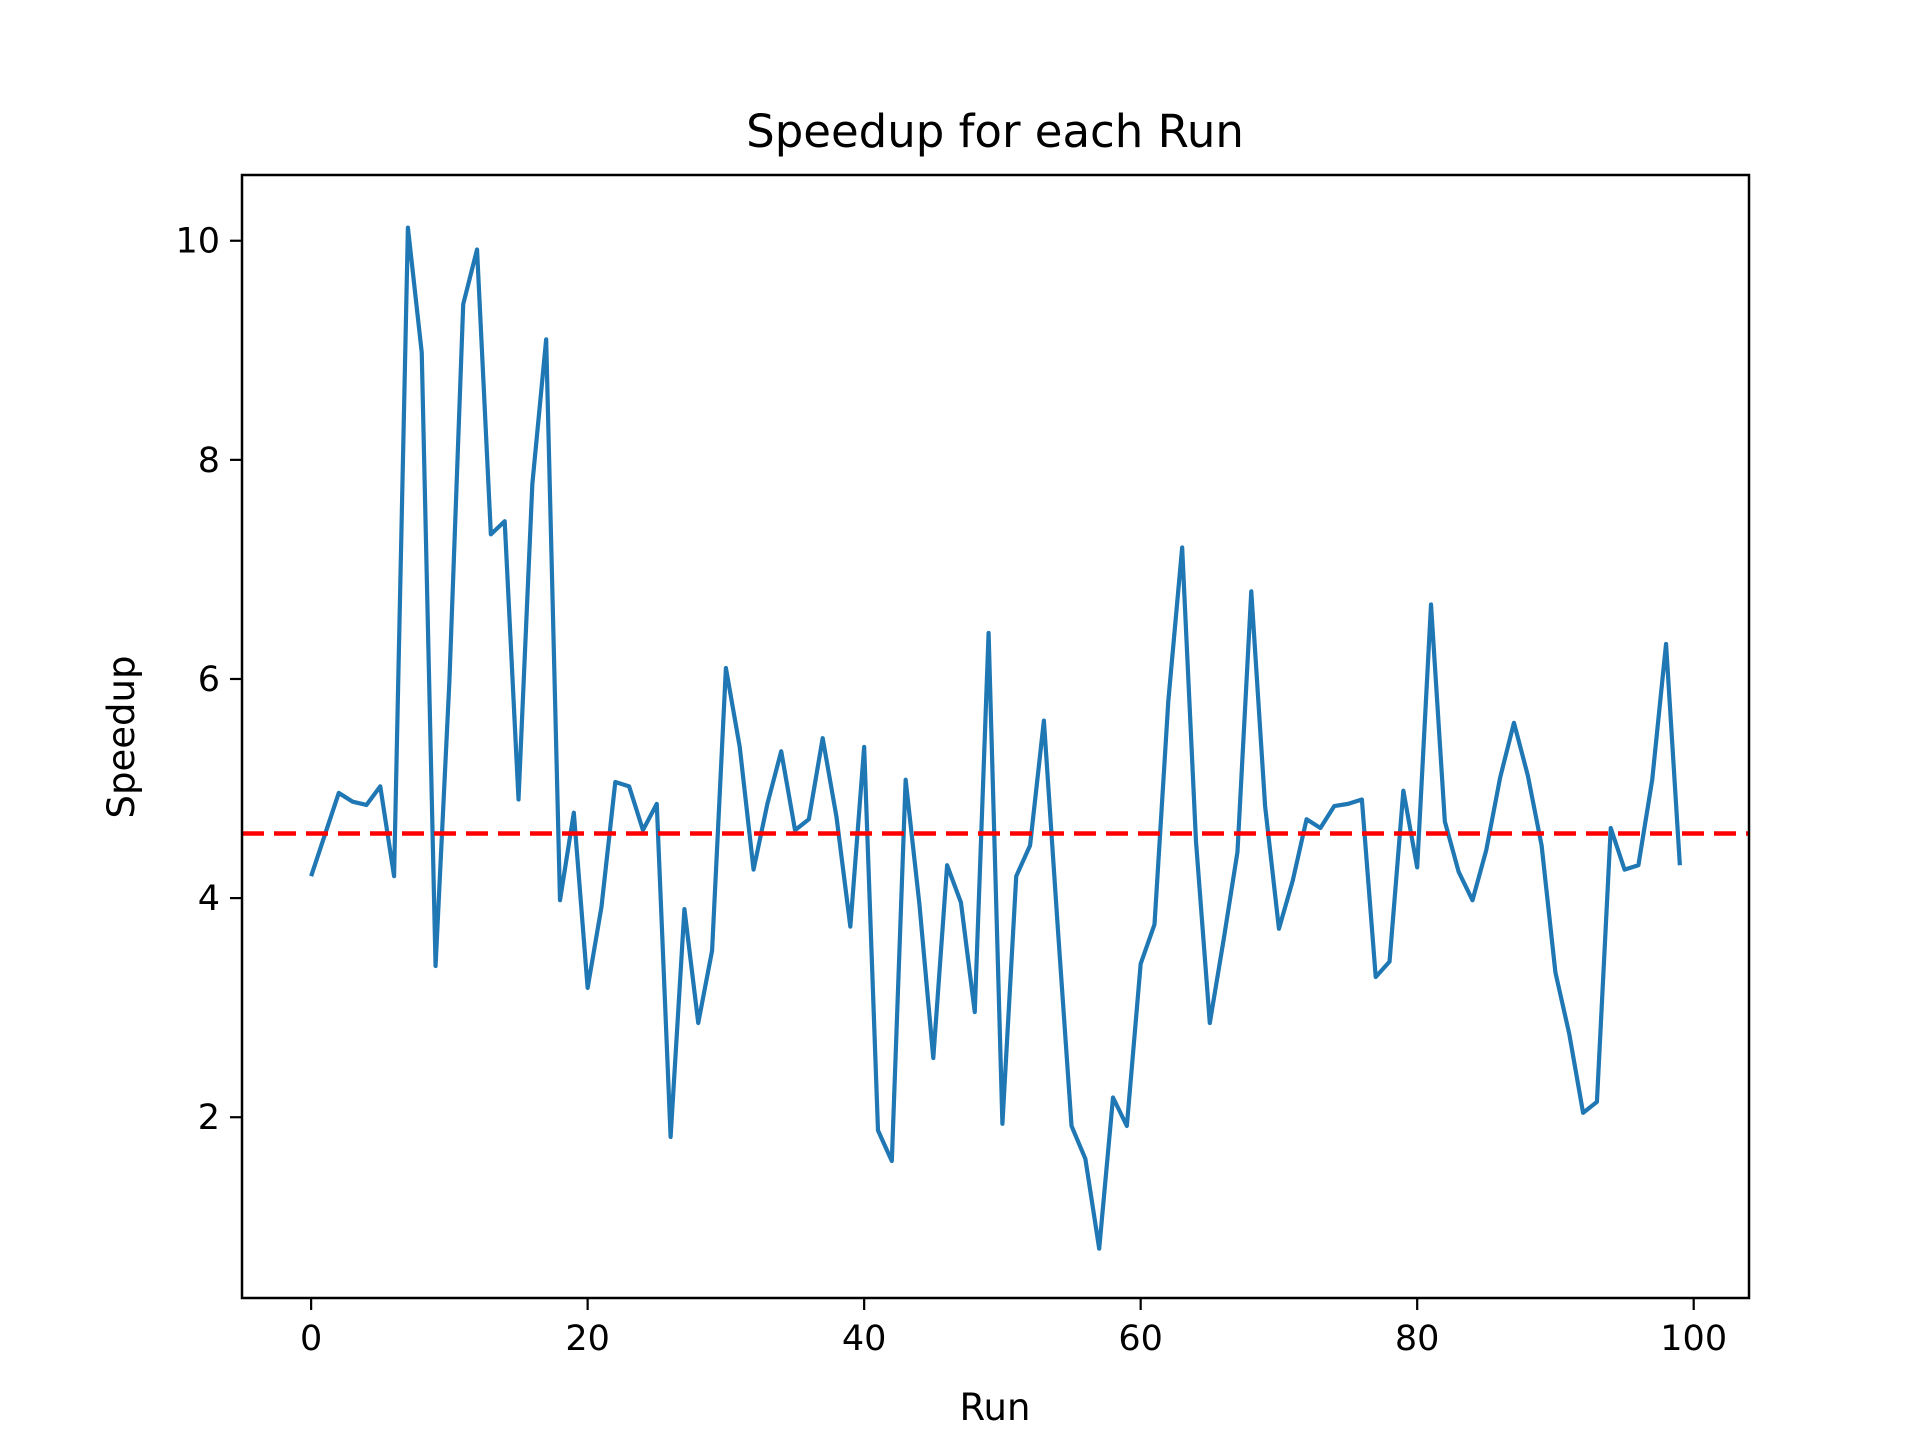 This screenshot has height=1440, width=1920. What do you see at coordinates (197, 242) in the screenshot?
I see `y-tick-label: 10` at bounding box center [197, 242].